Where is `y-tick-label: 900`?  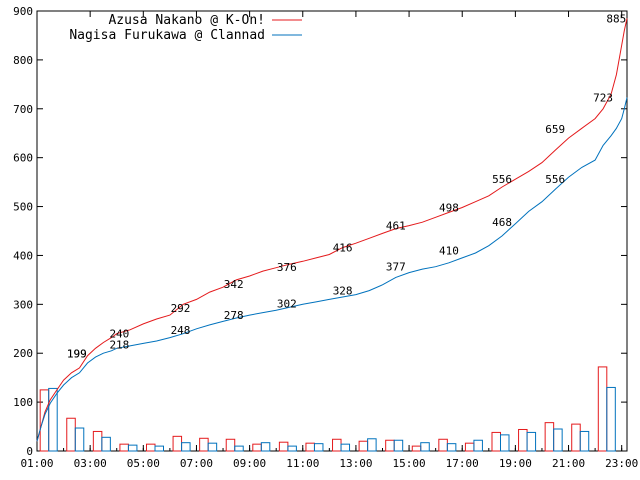
y-tick-label: 900 is located at coordinates (23, 11).